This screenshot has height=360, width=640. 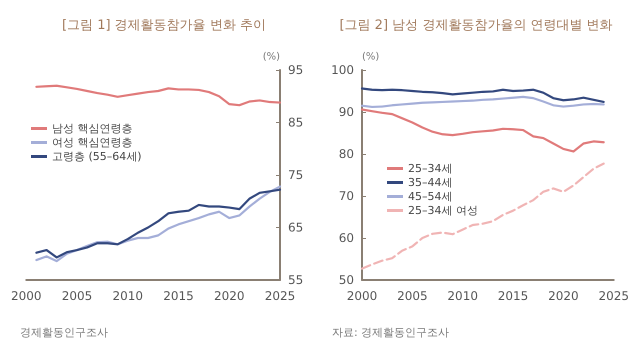 What do you see at coordinates (92, 128) in the screenshot?
I see `legend-label: 남성 핵심연령층` at bounding box center [92, 128].